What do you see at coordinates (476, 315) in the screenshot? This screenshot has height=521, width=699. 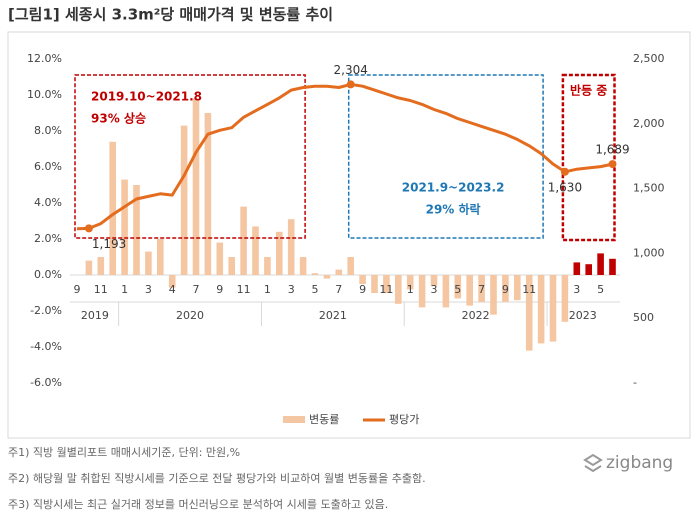 I see `x-group-label: 2022` at bounding box center [476, 315].